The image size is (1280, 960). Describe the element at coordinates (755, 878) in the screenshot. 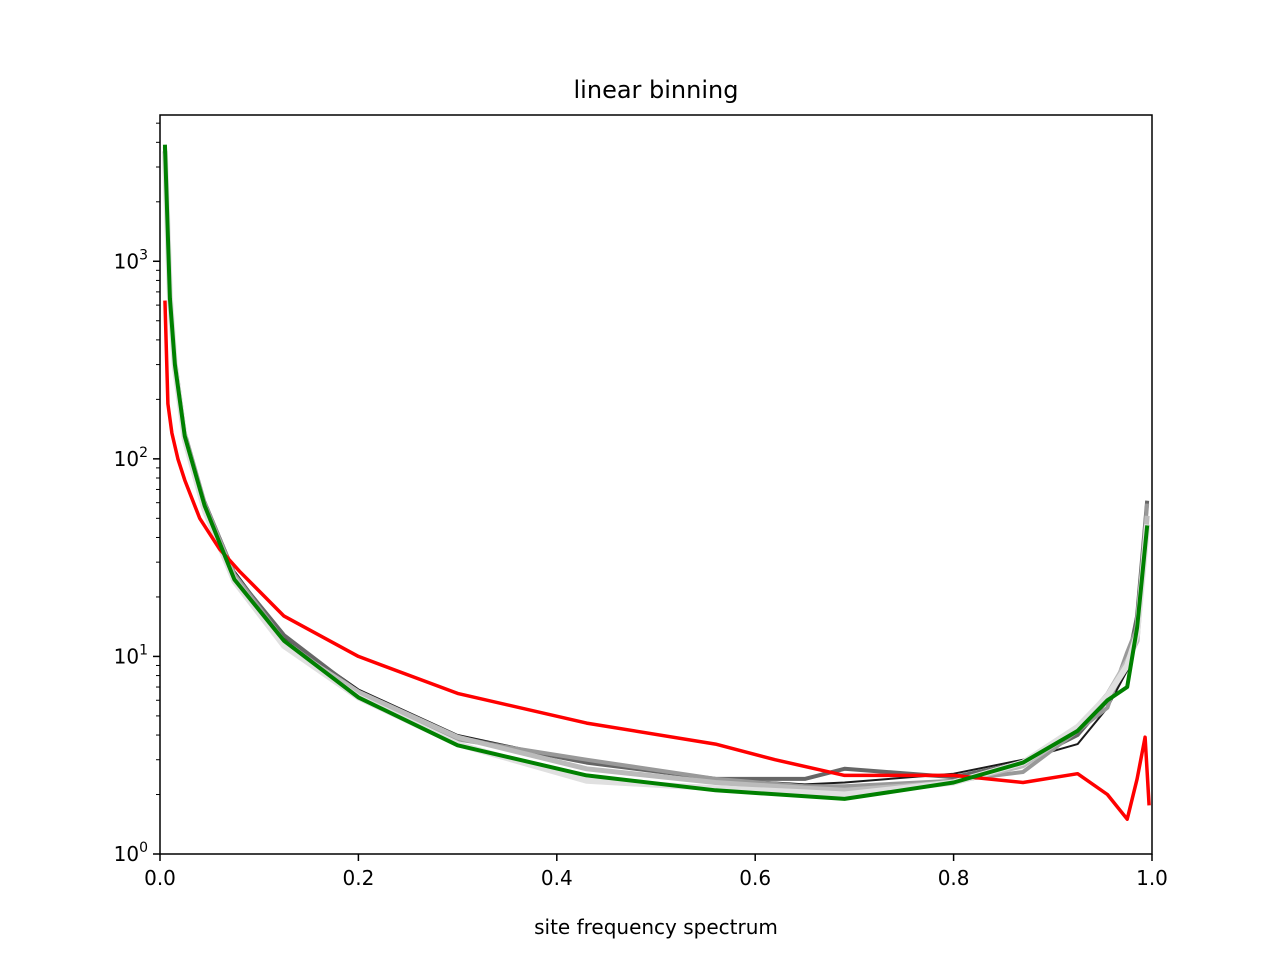

I see `x-tick-label: 0.6` at that location.